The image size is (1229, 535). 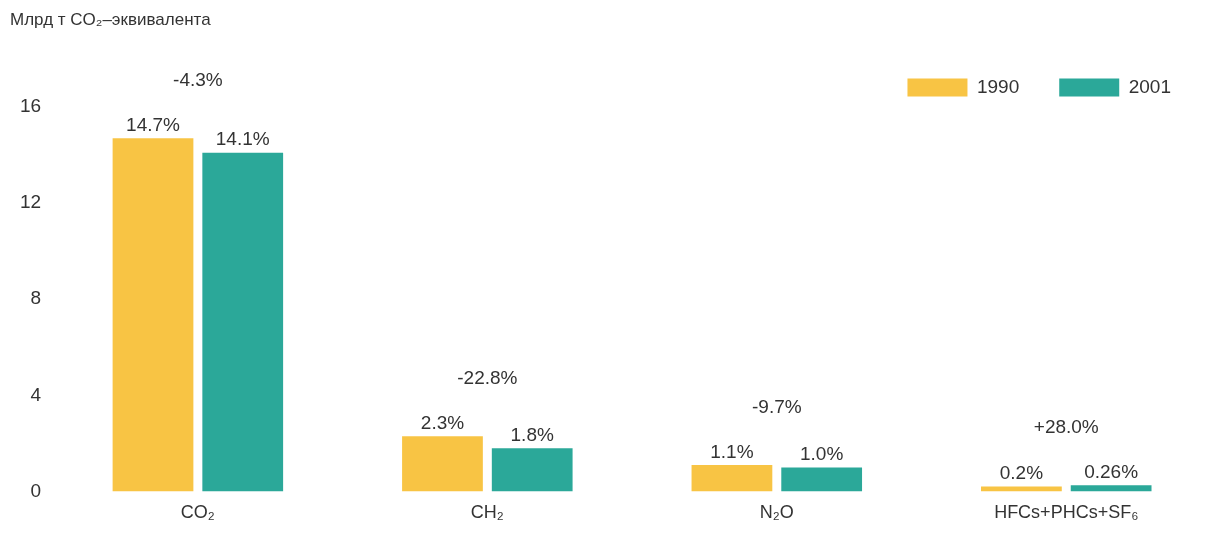 I want to click on y-tick-label: 0, so click(x=36, y=490).